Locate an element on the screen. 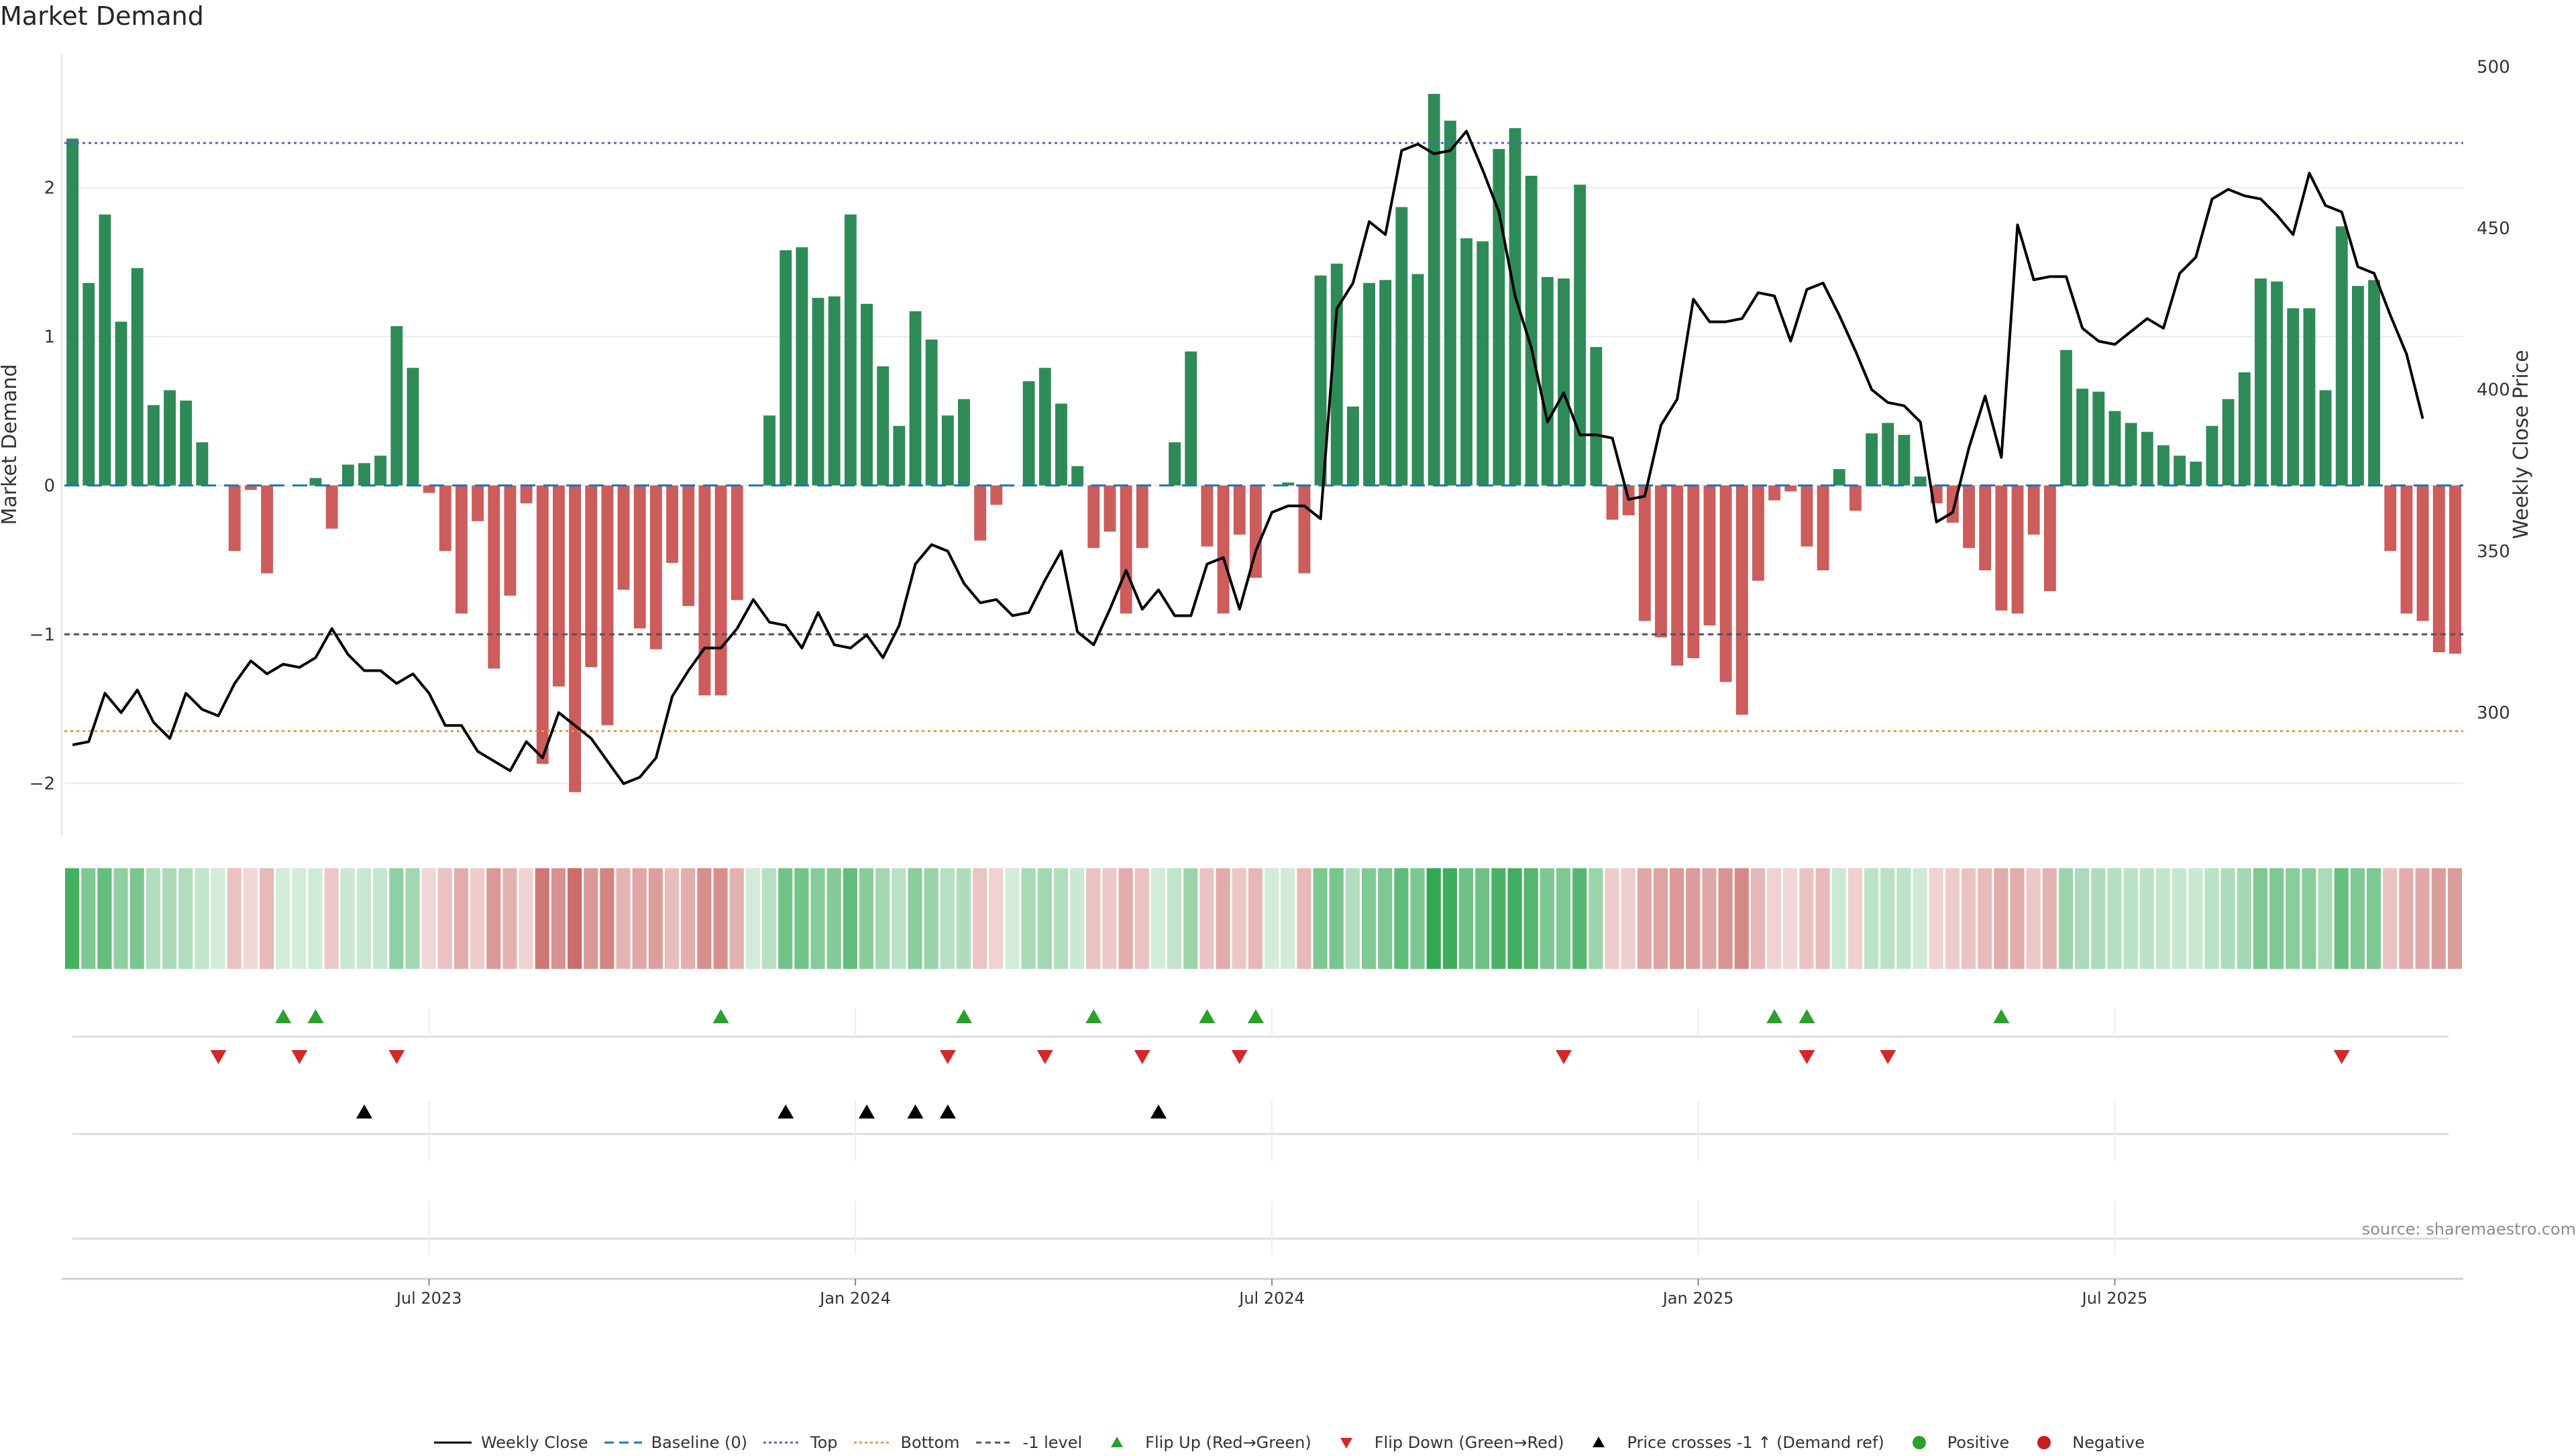 The image size is (2576, 1456). y-left-tick-label: 0 is located at coordinates (49, 486).